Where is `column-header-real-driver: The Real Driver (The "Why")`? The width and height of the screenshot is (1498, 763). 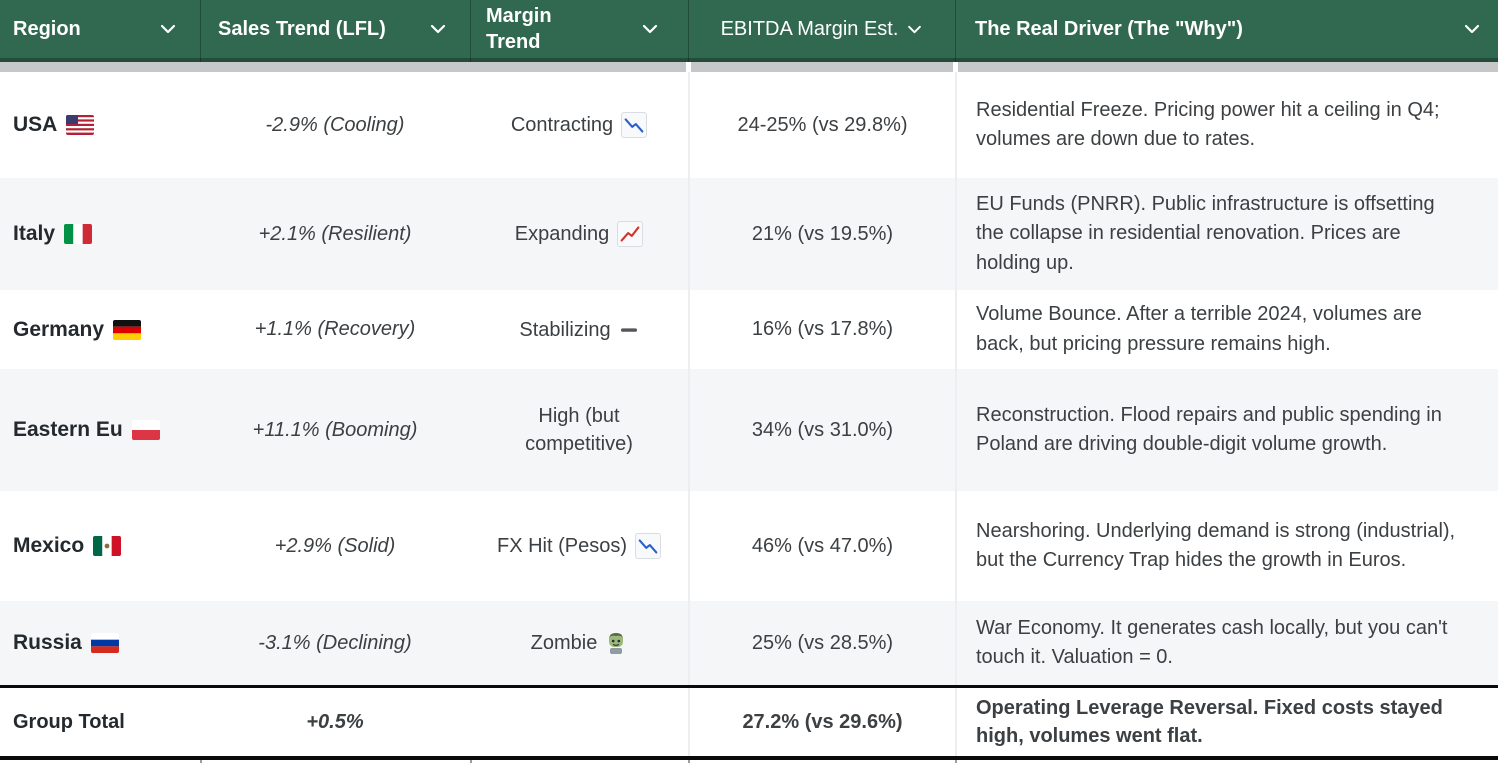 column-header-real-driver: The Real Driver (The "Why") is located at coordinates (1226, 29).